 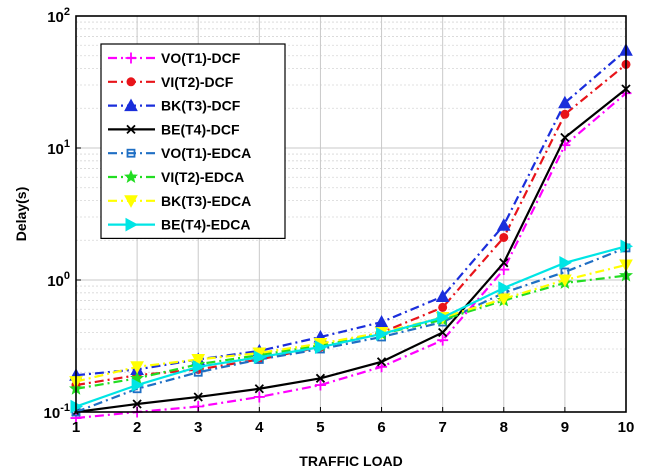 What do you see at coordinates (442, 427) in the screenshot?
I see `x-tick-label: 7` at bounding box center [442, 427].